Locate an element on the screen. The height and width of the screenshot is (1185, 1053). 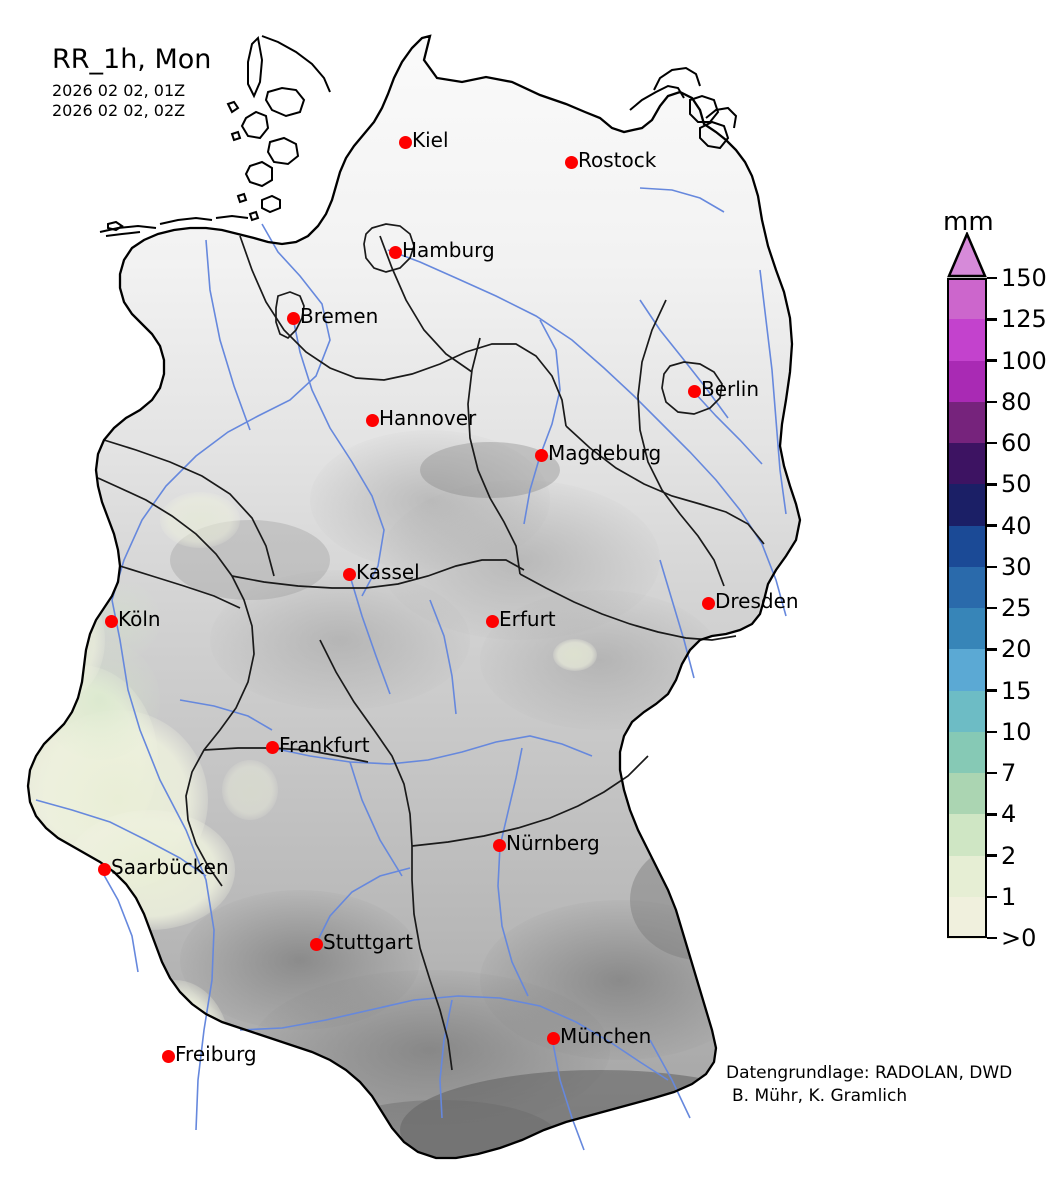
city-label: Berlin is located at coordinates (730, 389).